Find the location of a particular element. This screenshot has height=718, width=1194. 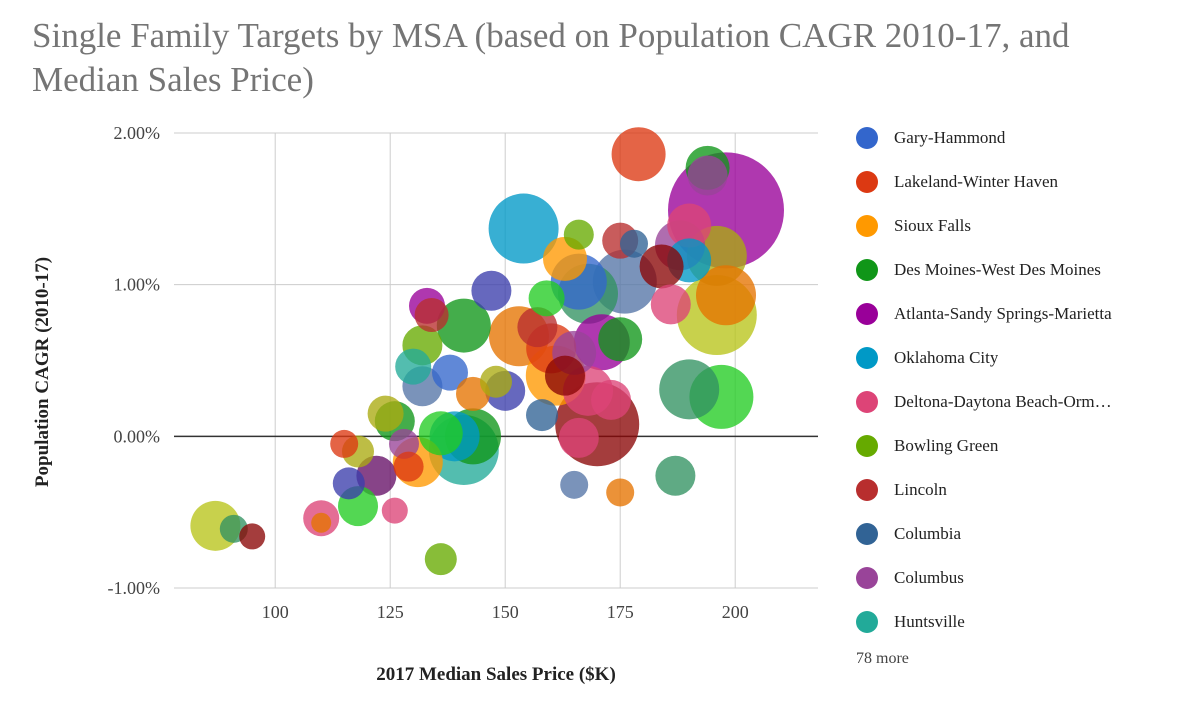

legend-label: Sioux Falls is located at coordinates (932, 225).